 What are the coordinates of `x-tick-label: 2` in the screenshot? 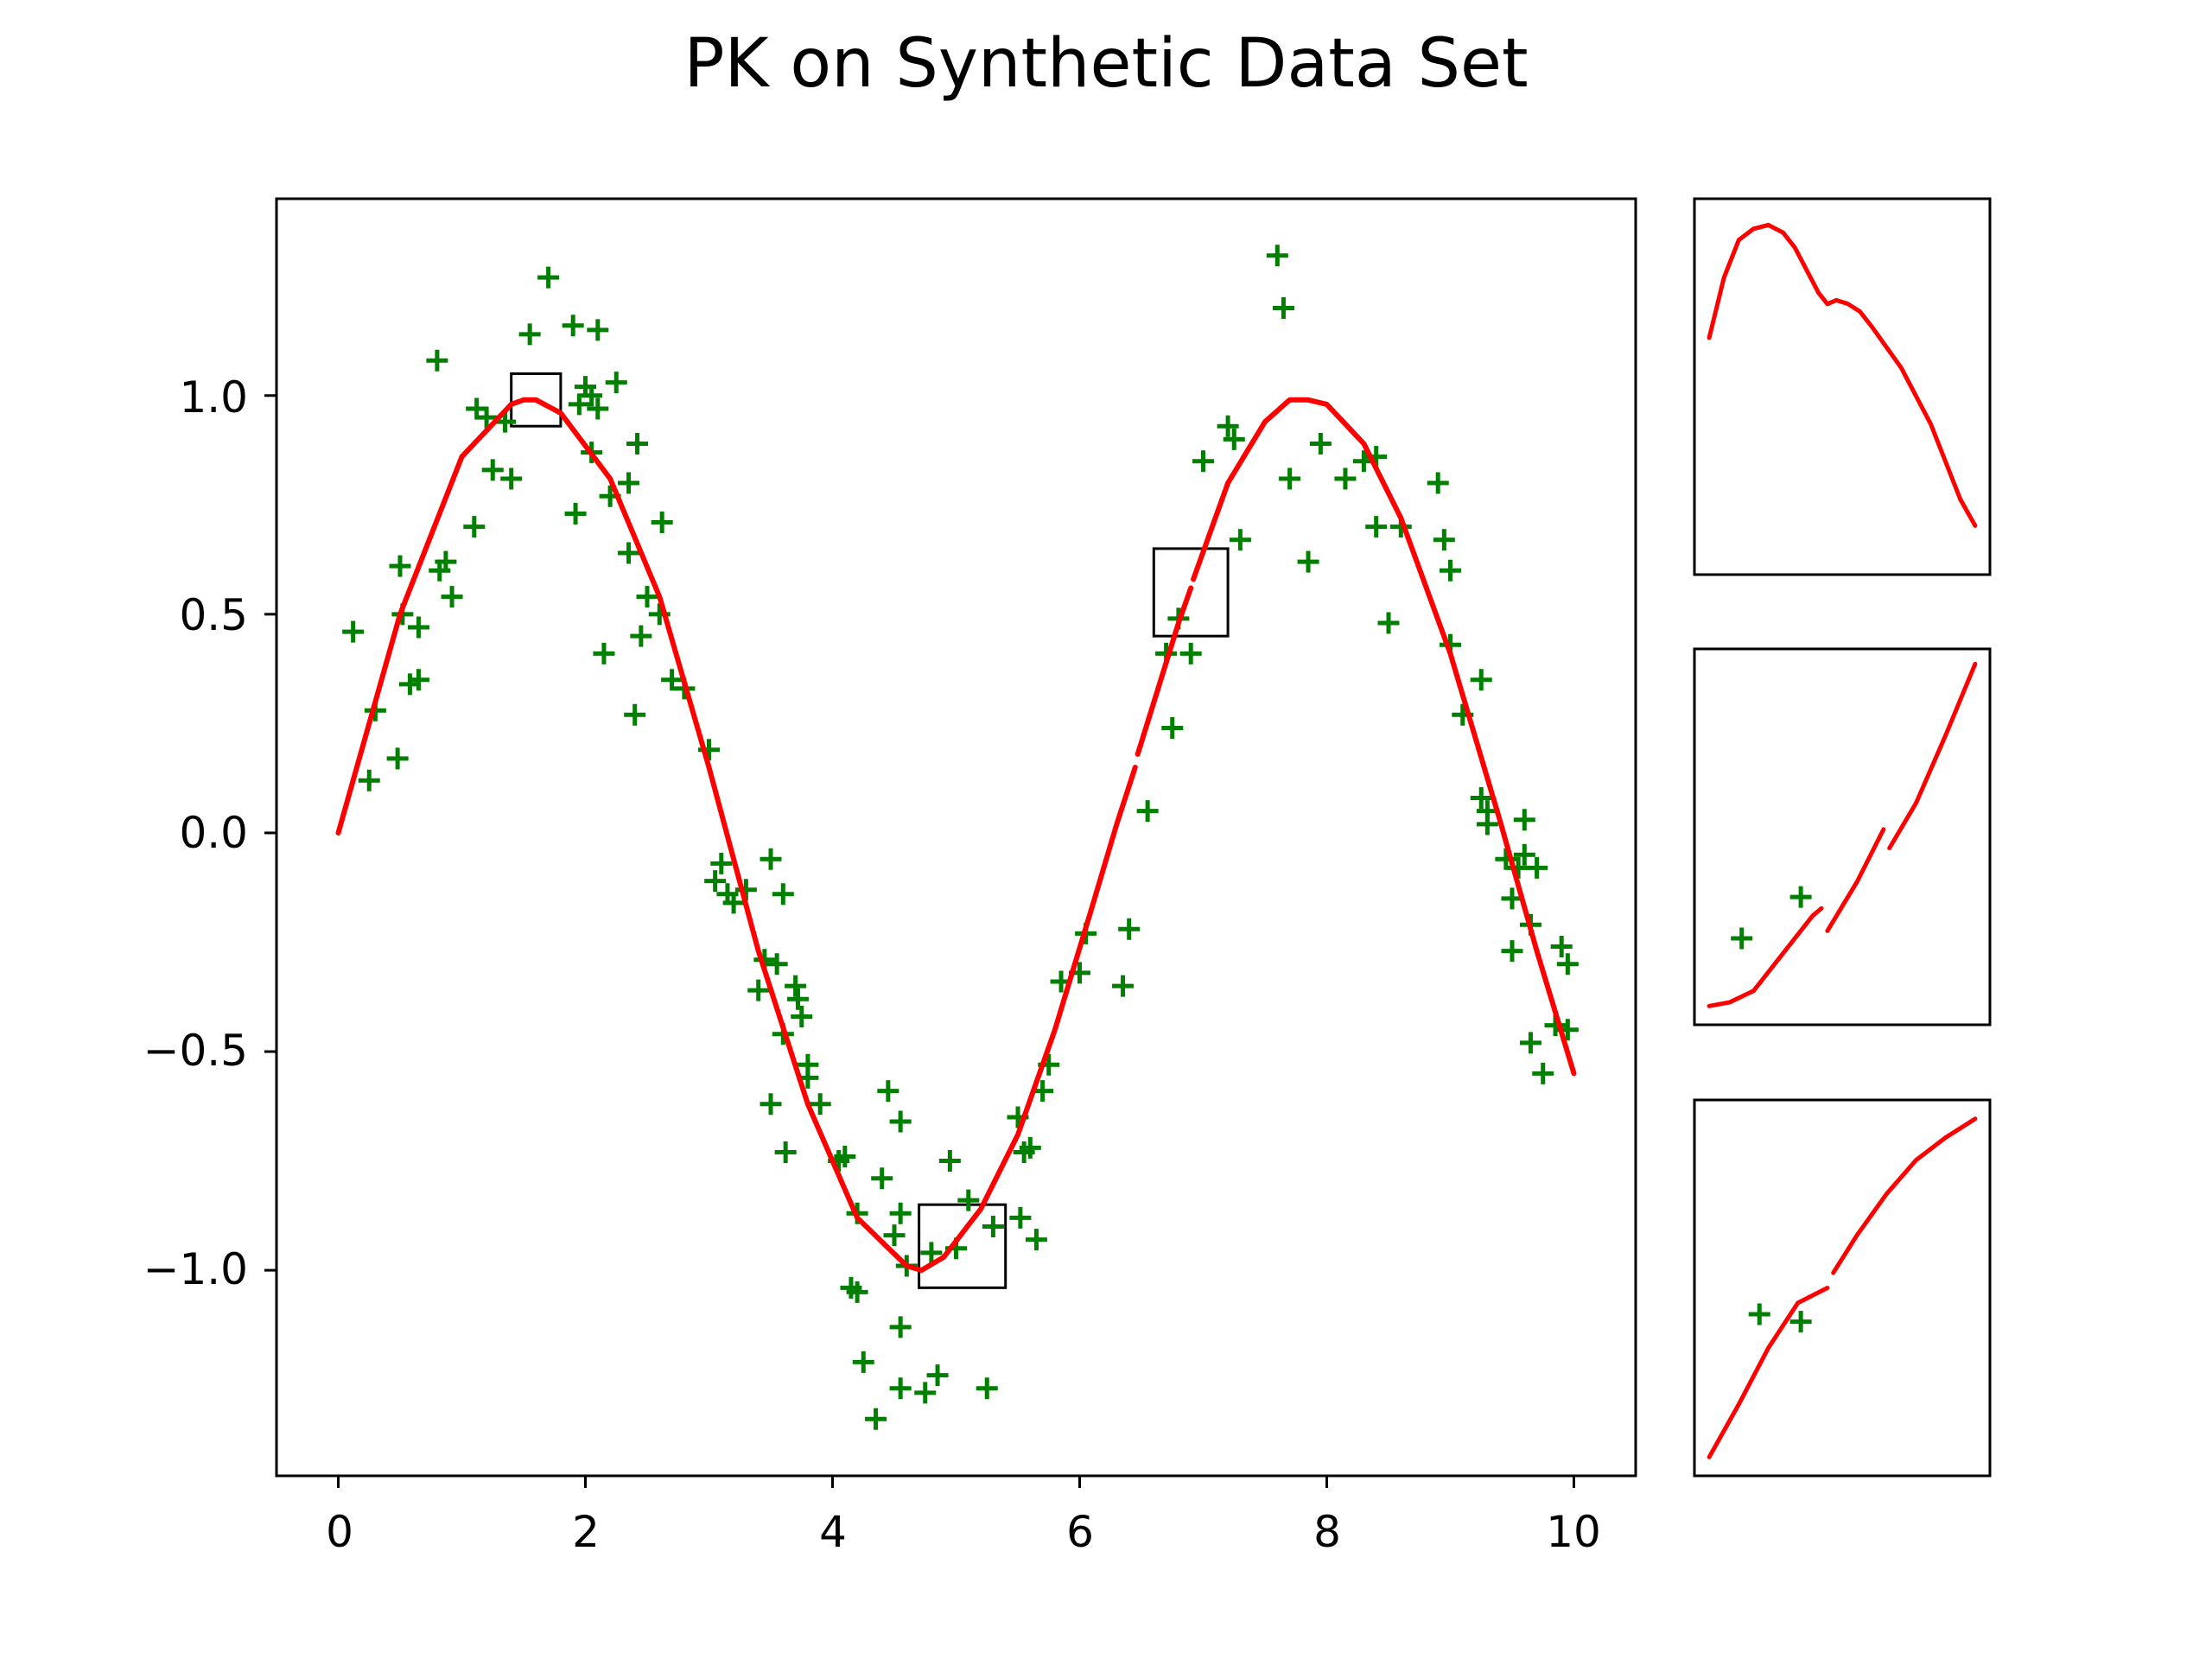 It's located at (586, 1532).